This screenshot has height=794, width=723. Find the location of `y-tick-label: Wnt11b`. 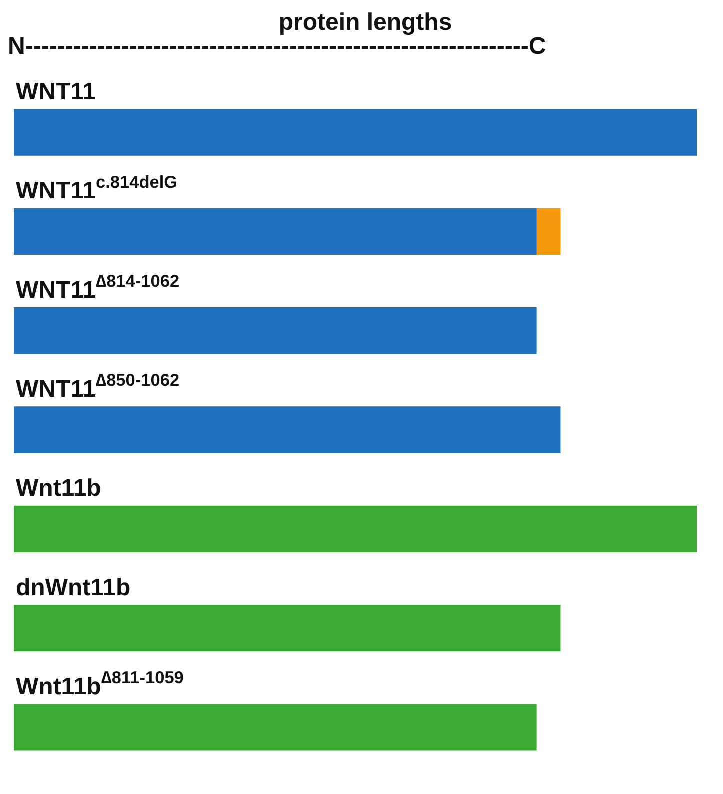

y-tick-label: Wnt11b is located at coordinates (59, 488).